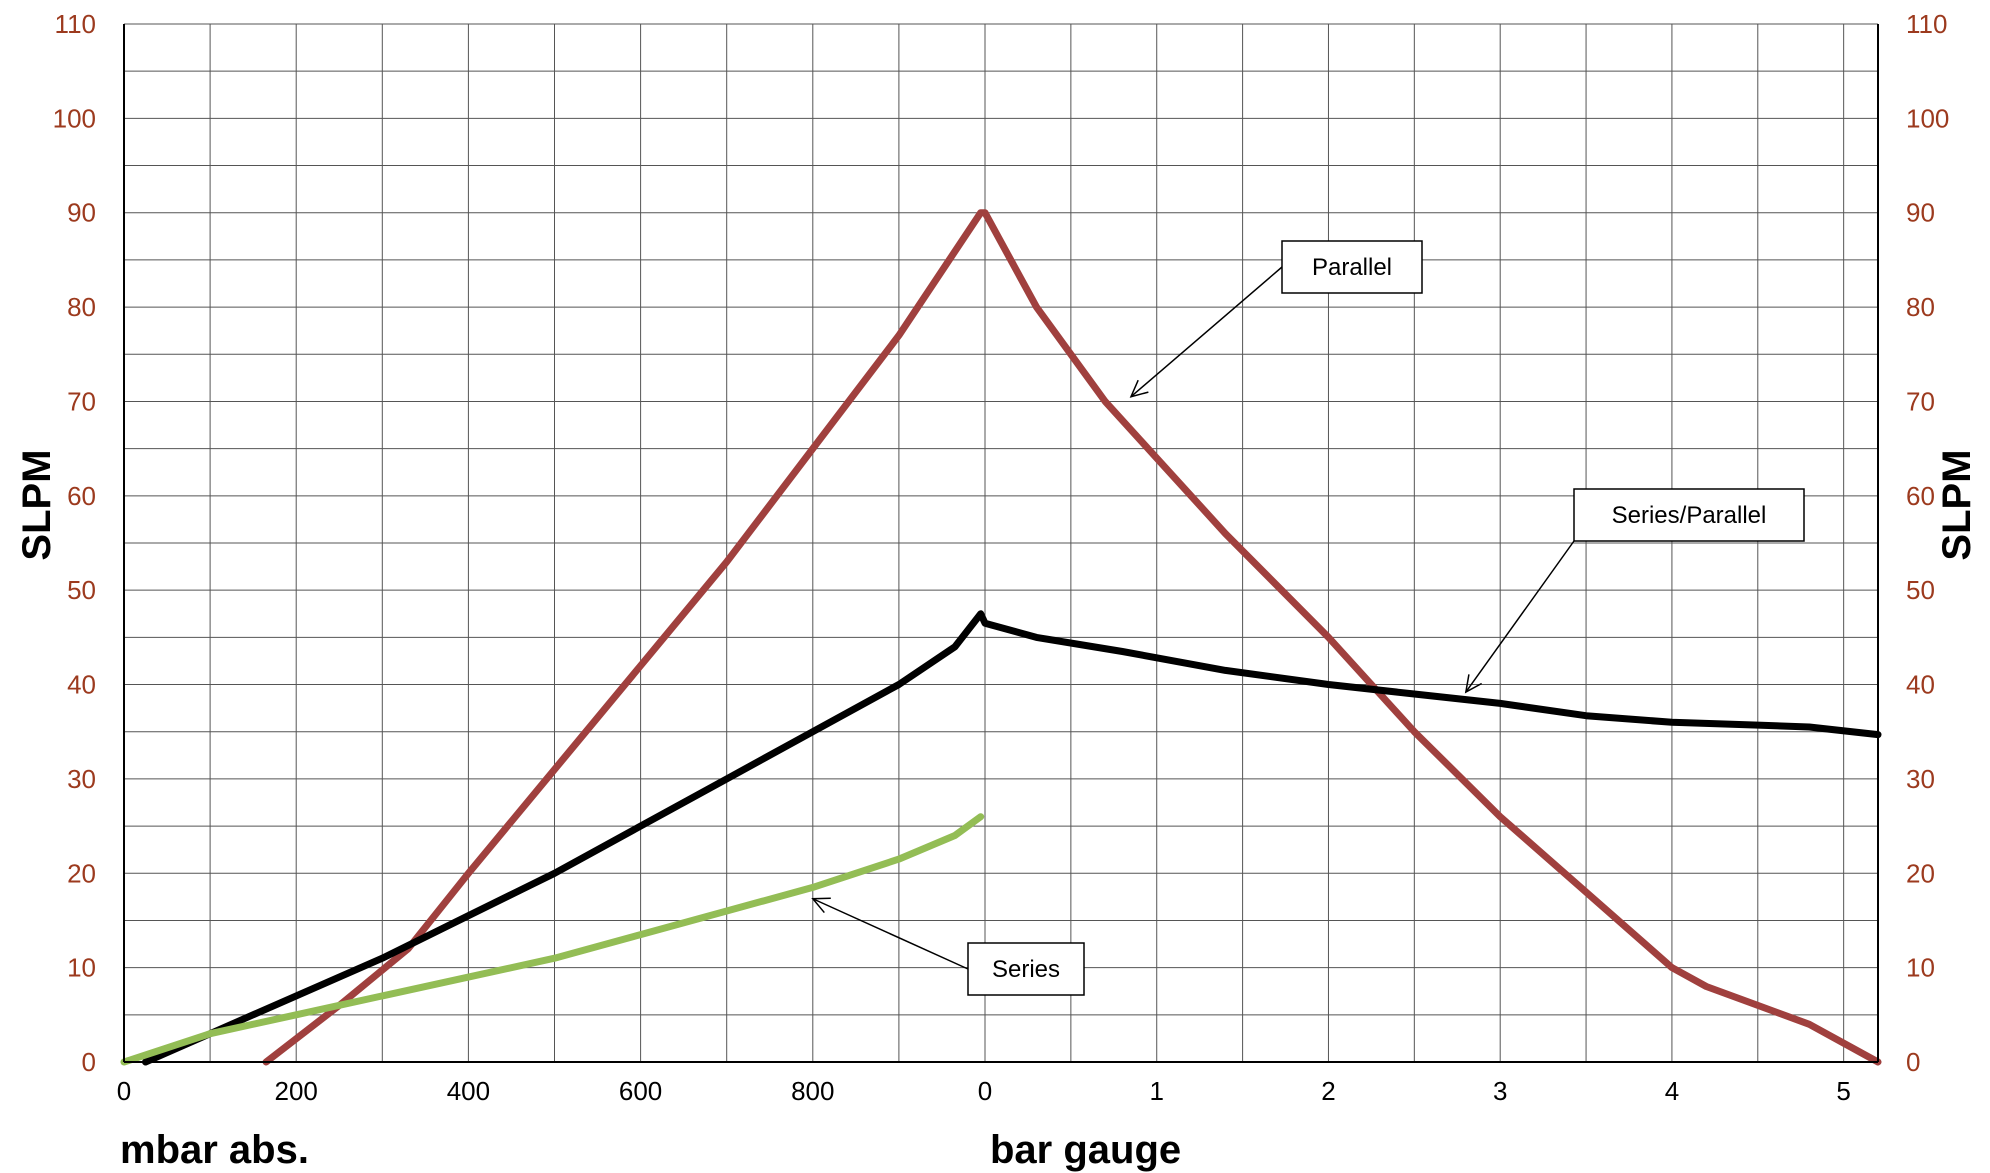 The image size is (1990, 1173). I want to click on x-tick-label-pressure: 5, so click(1843, 1091).